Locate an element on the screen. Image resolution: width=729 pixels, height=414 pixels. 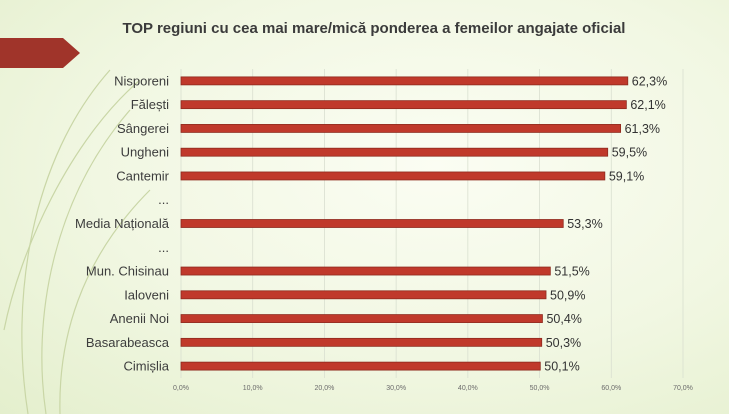
x-tick-label: 60,0% is located at coordinates (611, 388).